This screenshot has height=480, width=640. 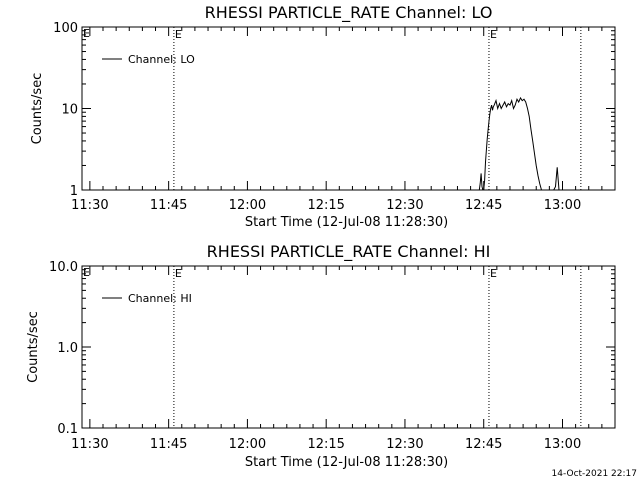 What do you see at coordinates (63, 267) in the screenshot?
I see `y-tick-label: 10.0` at bounding box center [63, 267].